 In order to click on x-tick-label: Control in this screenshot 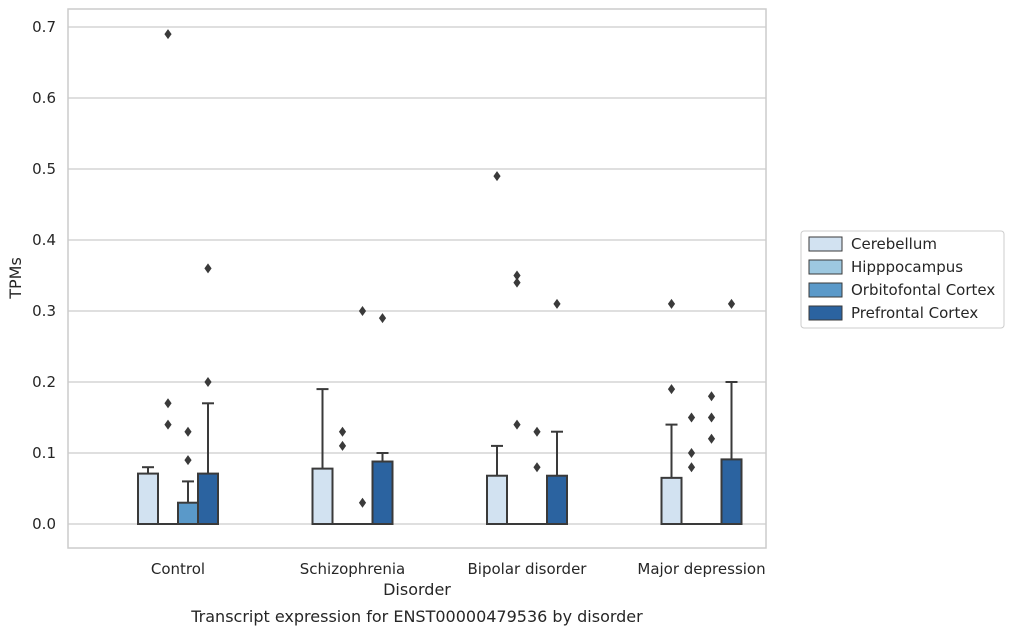, I will do `click(178, 569)`.